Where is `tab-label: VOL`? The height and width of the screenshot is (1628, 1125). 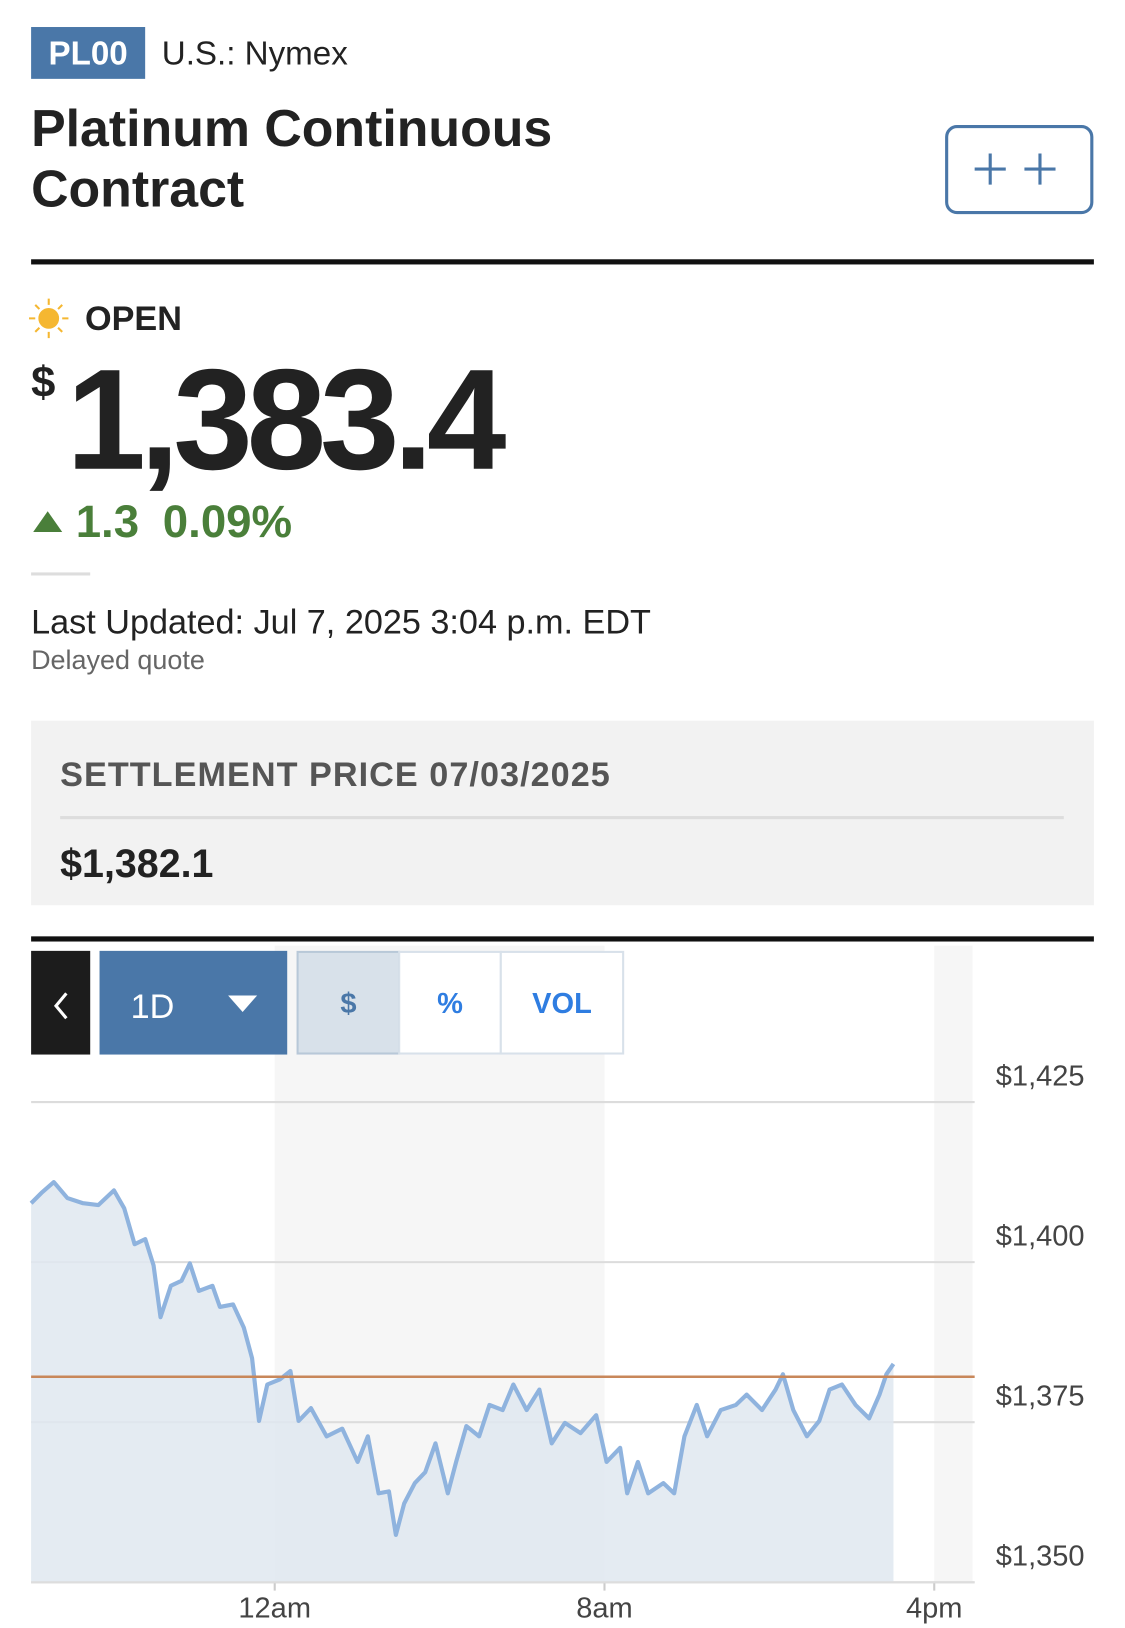 tab-label: VOL is located at coordinates (562, 1004).